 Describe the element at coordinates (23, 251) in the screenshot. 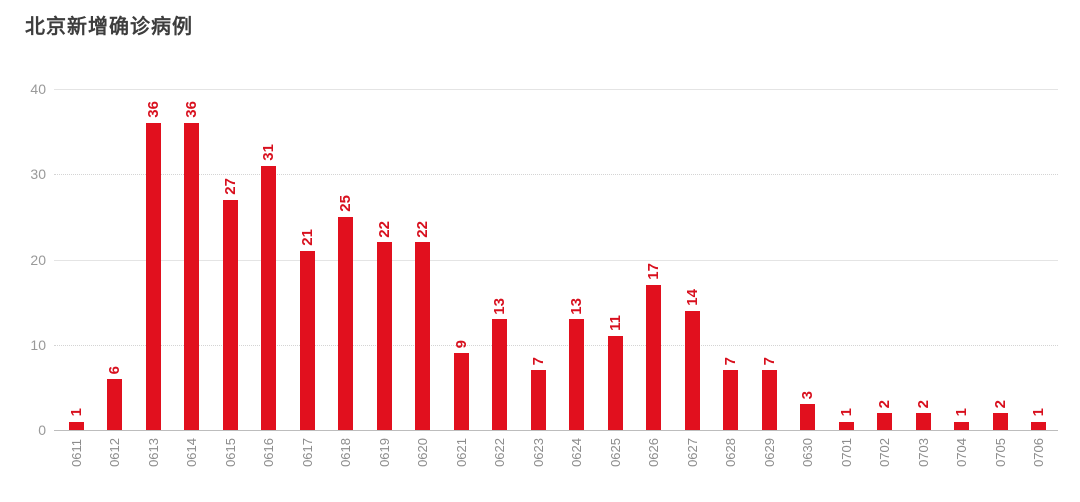

I see `y-axis-labels: 0 10 20 30 40` at that location.